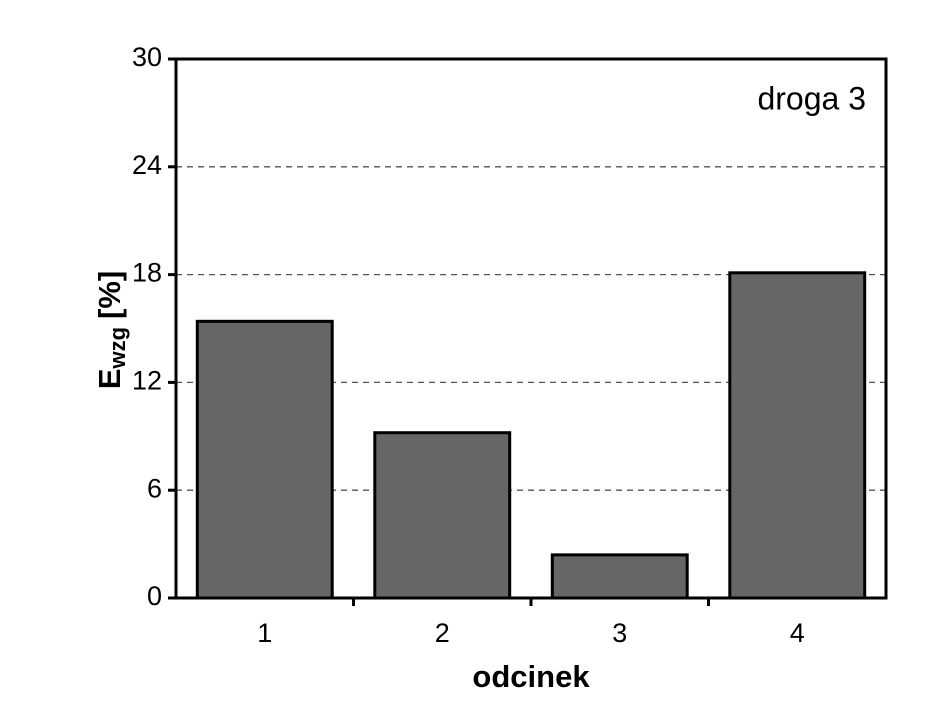 The width and height of the screenshot is (945, 709). What do you see at coordinates (619, 633) in the screenshot?
I see `x-tick-label: 3` at bounding box center [619, 633].